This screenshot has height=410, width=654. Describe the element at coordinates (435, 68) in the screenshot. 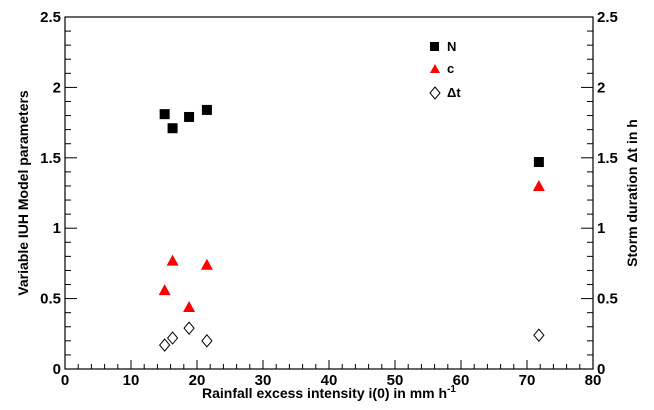

I see `legend-marker-c` at that location.